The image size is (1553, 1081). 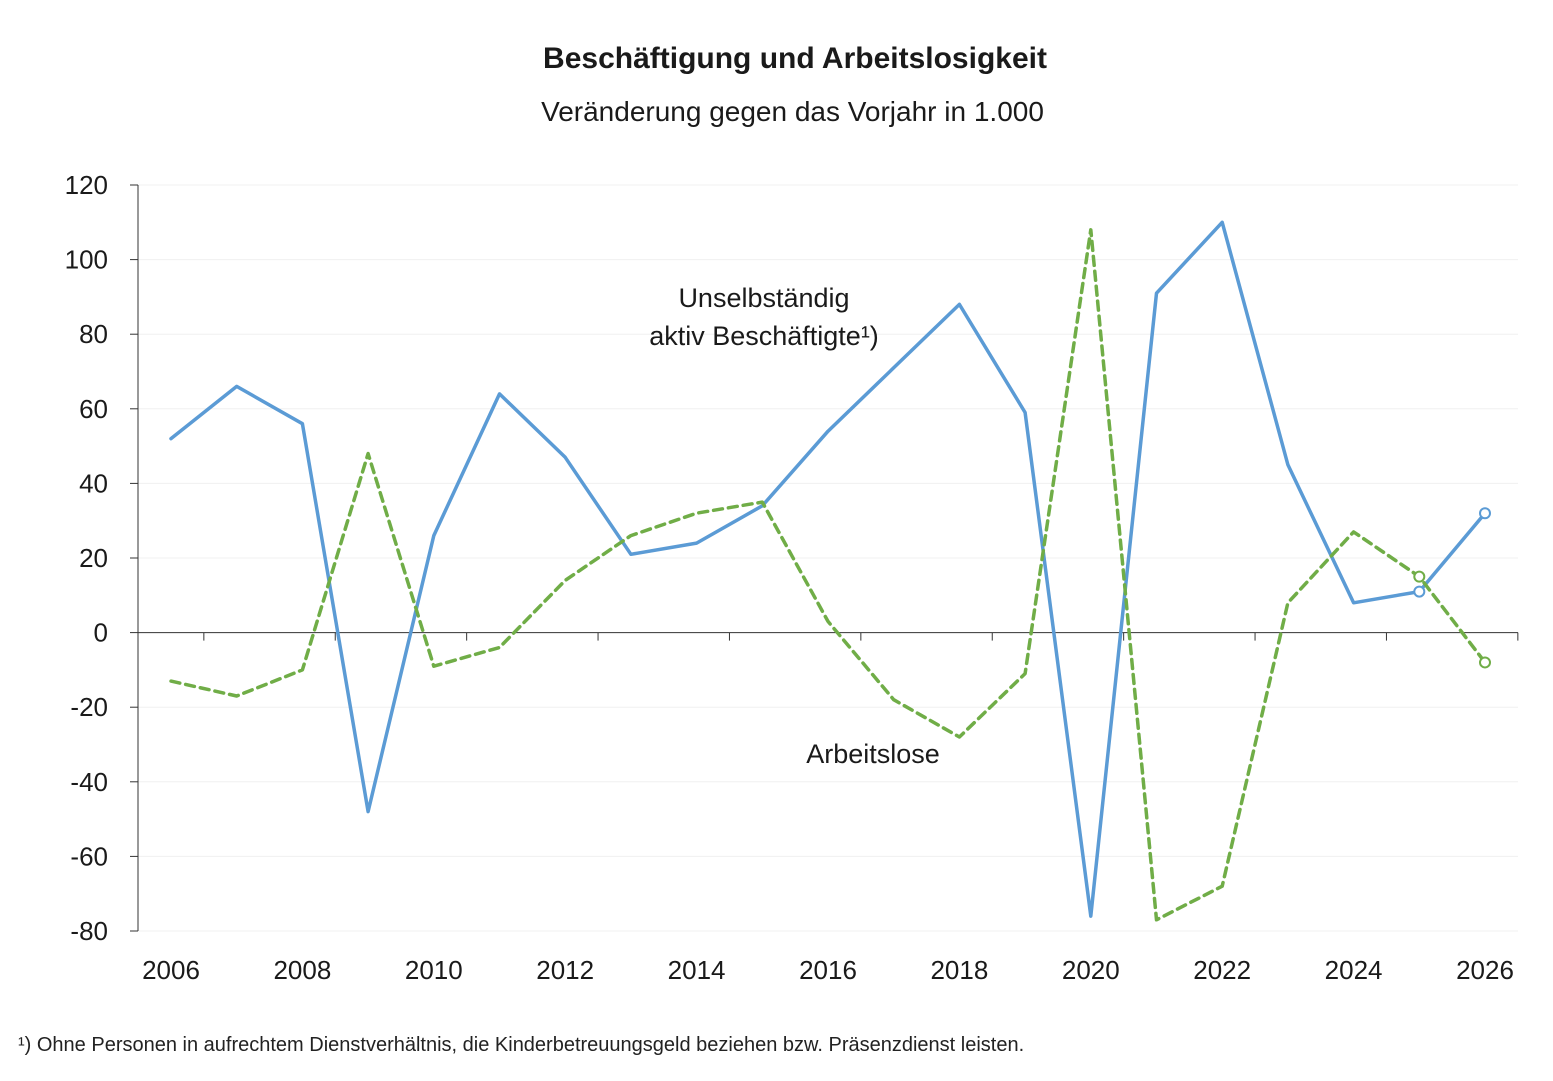 I want to click on y-tick-label: -20, so click(x=89, y=707).